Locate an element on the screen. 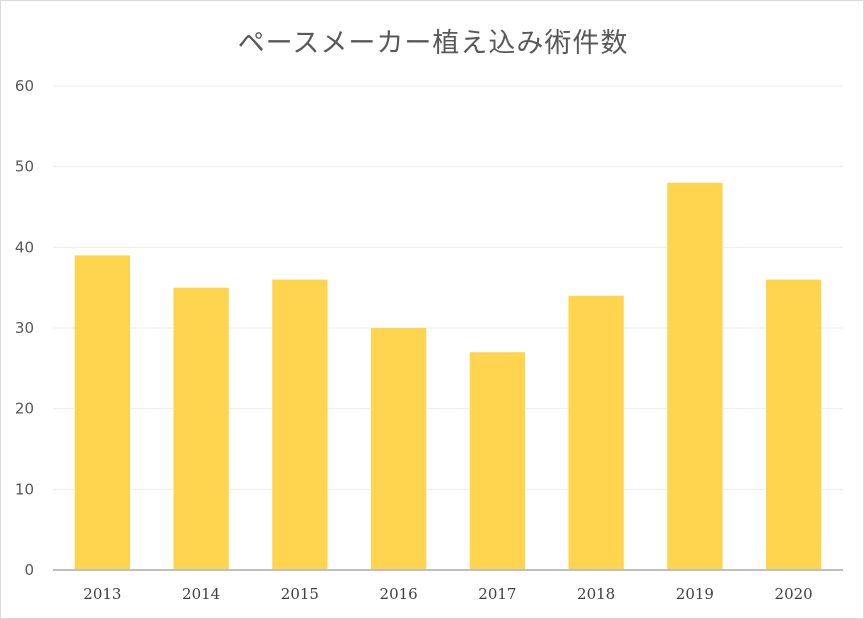  chart-title: ペースメーカー植え込み術件数 is located at coordinates (433, 43).